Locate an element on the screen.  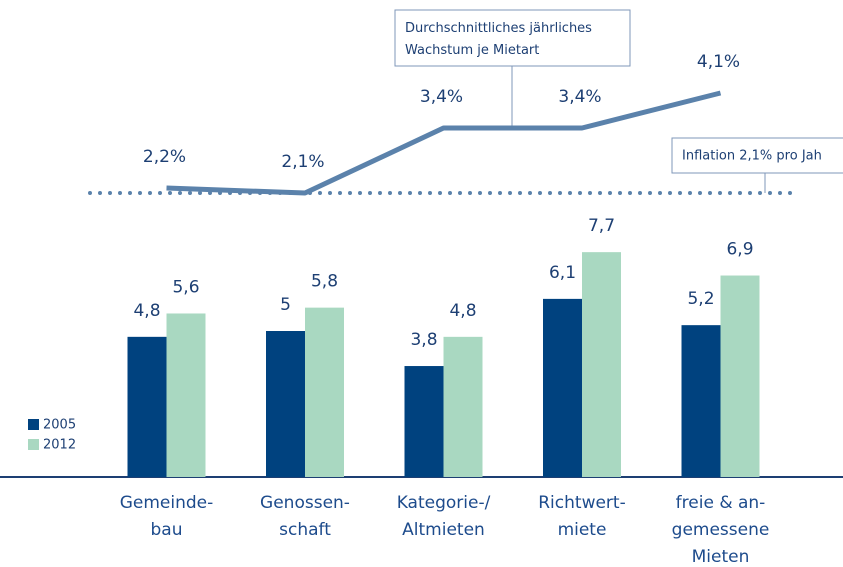
value-label: 5,2 is located at coordinates (700, 299).